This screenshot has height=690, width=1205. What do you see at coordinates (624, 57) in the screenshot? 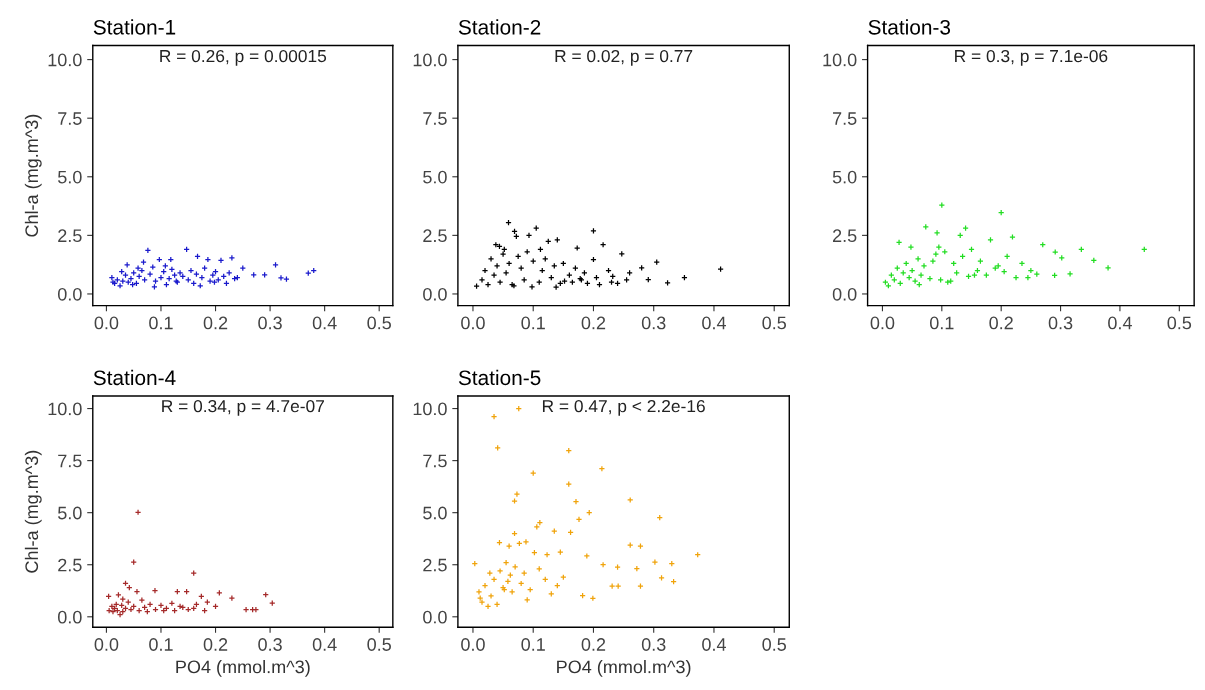
I see `annotation: R = 0.02, p = 0.77` at bounding box center [624, 57].